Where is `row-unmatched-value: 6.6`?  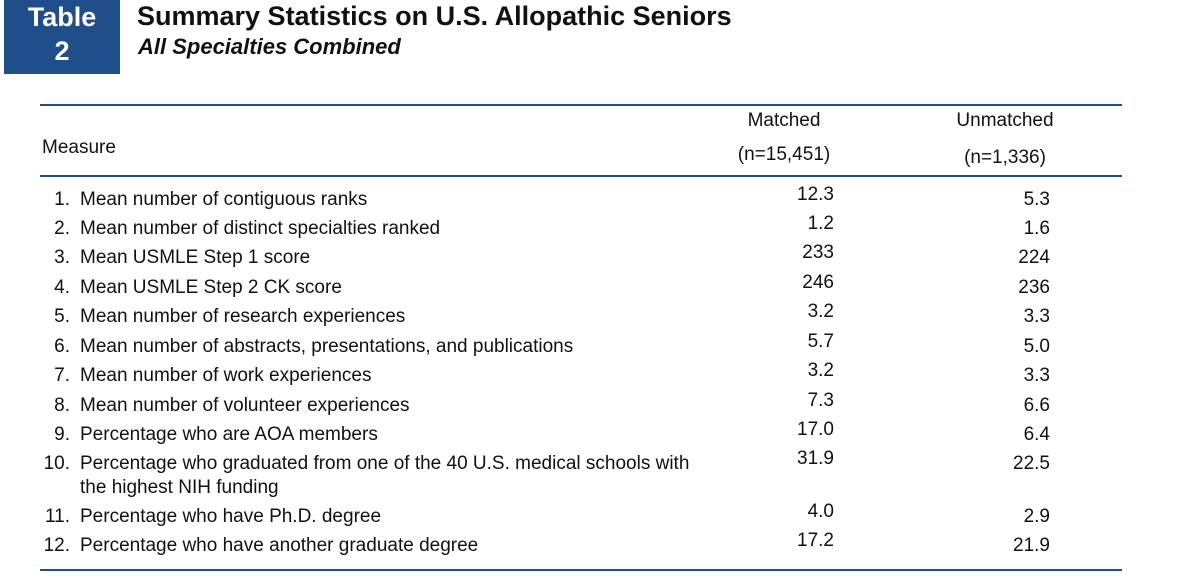
row-unmatched-value: 6.6 is located at coordinates (1036, 405).